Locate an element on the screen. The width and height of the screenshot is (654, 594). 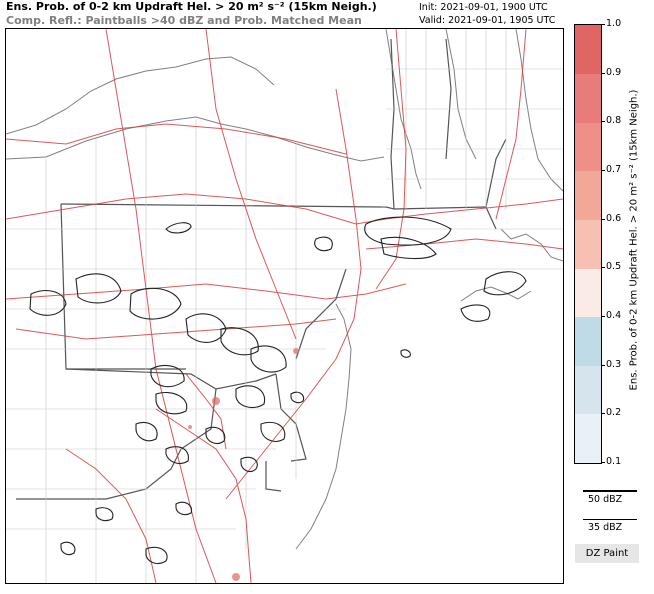
legend-line-50dbz is located at coordinates (610, 491).